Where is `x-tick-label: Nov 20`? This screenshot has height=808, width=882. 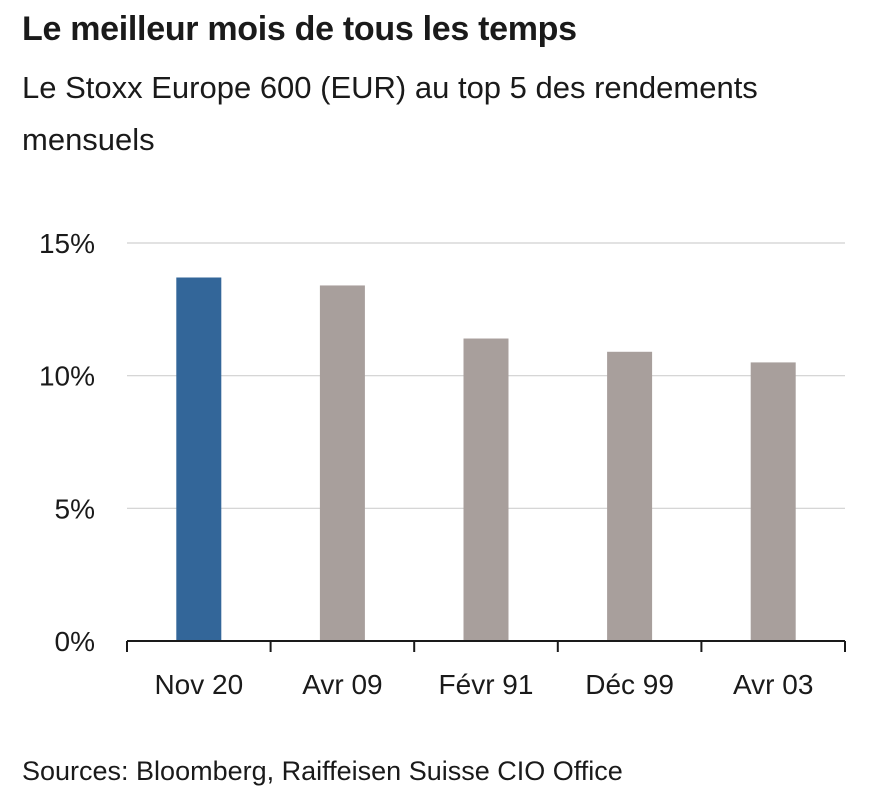
x-tick-label: Nov 20 is located at coordinates (198, 684).